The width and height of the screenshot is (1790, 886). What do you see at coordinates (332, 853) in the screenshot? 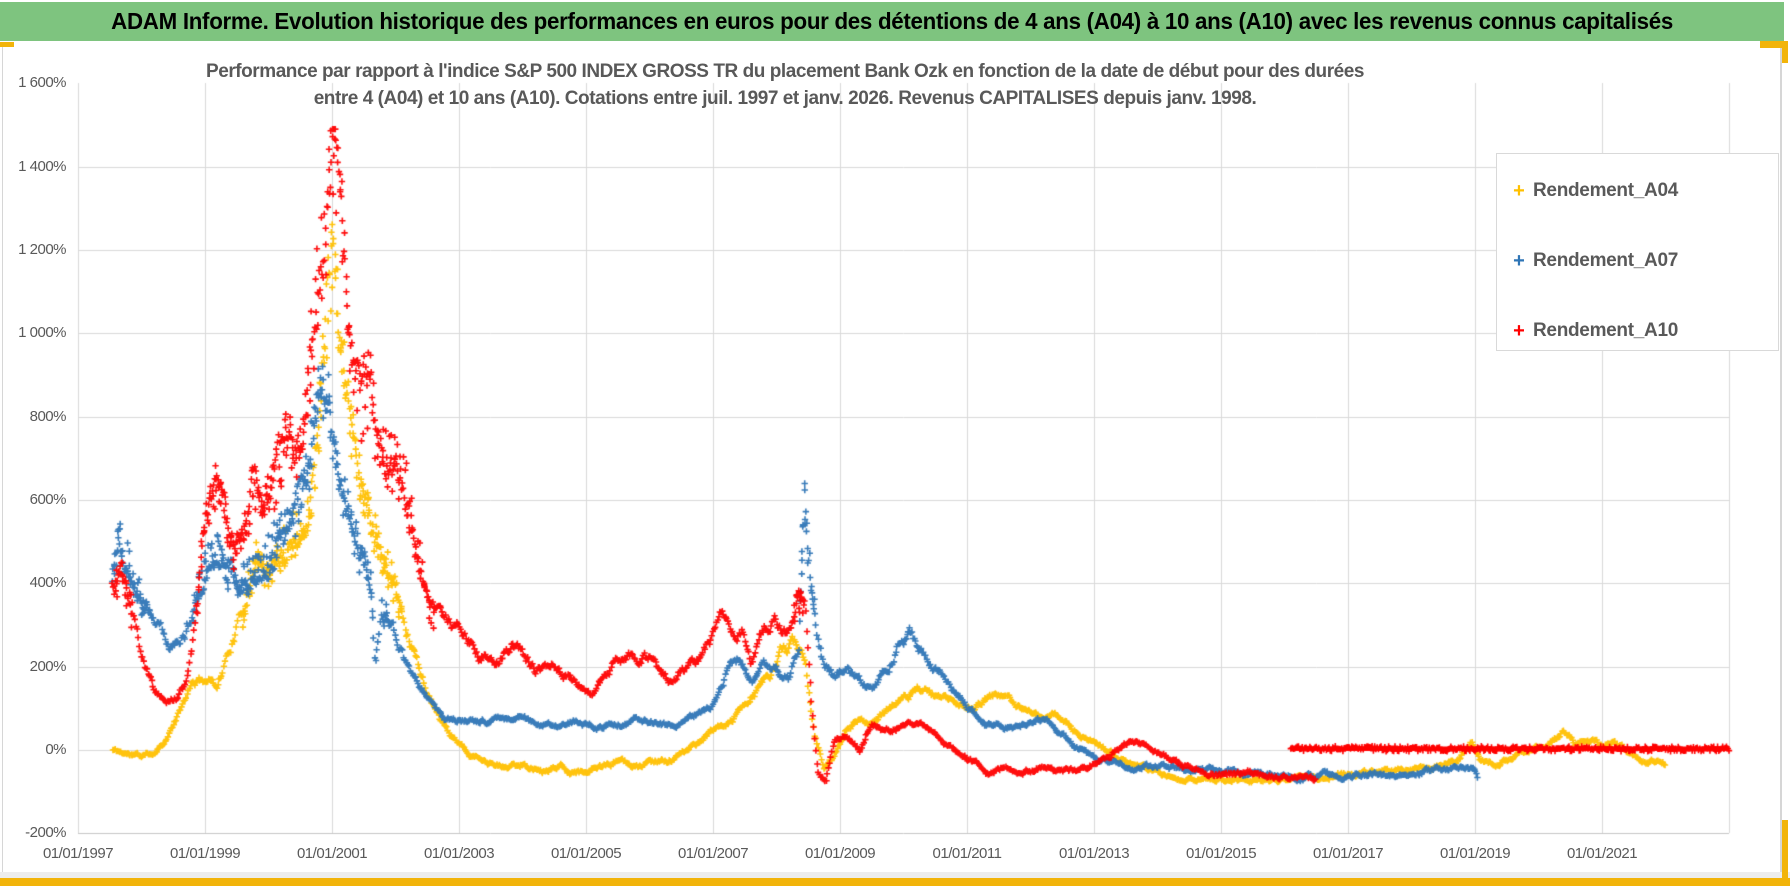
I see `x-tick-label: 01/01/2001` at bounding box center [332, 853].